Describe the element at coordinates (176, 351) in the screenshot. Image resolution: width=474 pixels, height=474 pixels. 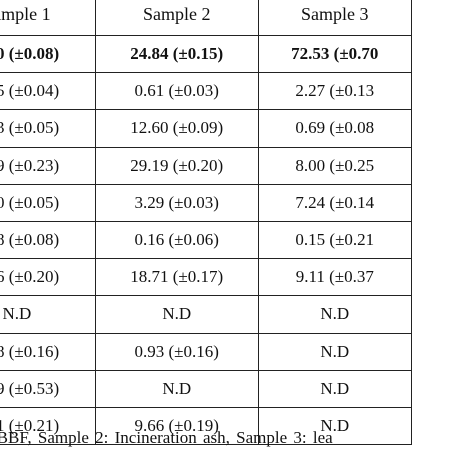
I see `table-cell: 0.93 (±0.16)` at that location.